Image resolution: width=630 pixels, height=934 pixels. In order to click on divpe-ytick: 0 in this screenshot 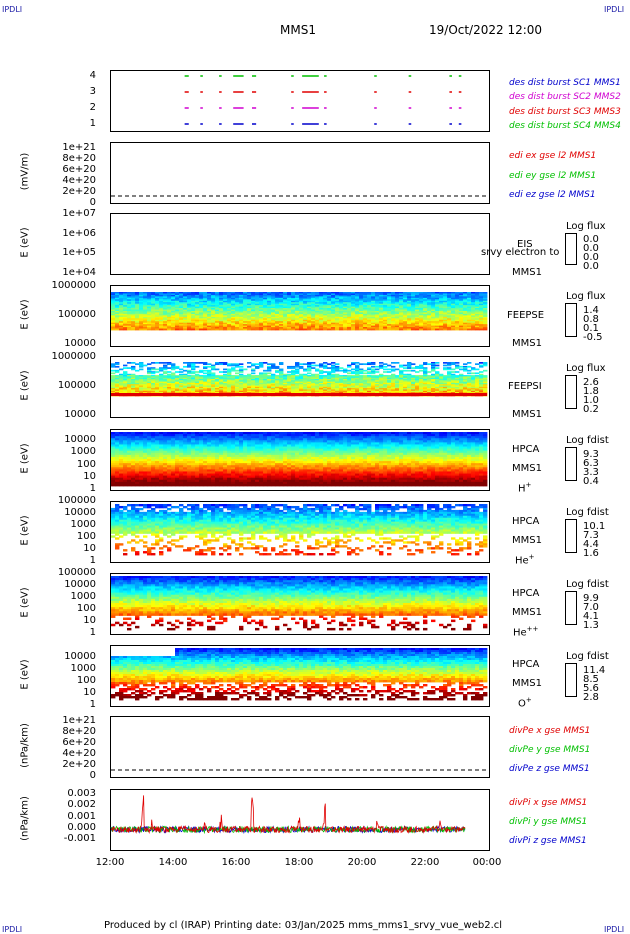, I will do `click(92, 775)`.